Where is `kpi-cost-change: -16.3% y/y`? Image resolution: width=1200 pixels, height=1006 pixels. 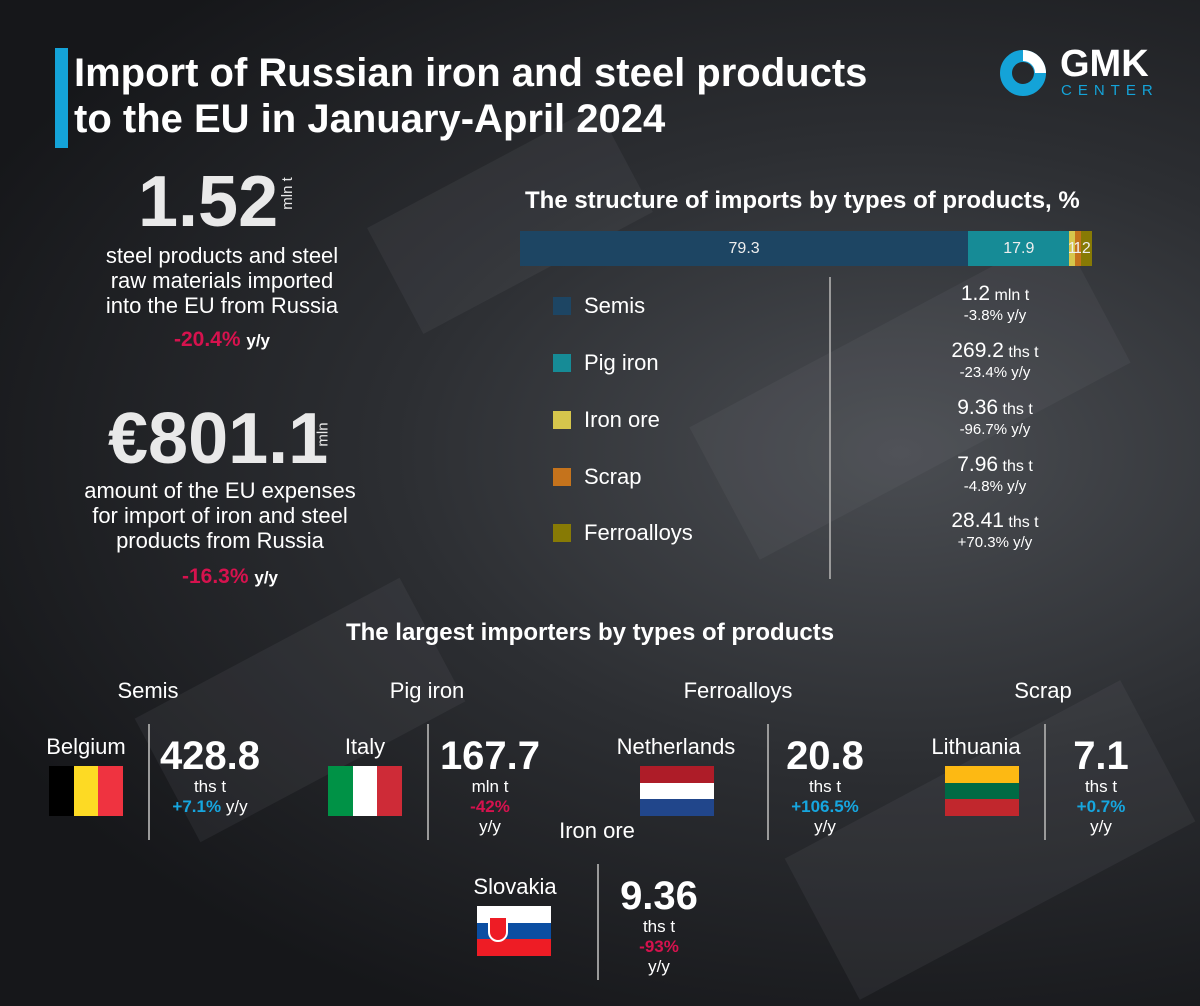 kpi-cost-change: -16.3% y/y is located at coordinates (230, 577).